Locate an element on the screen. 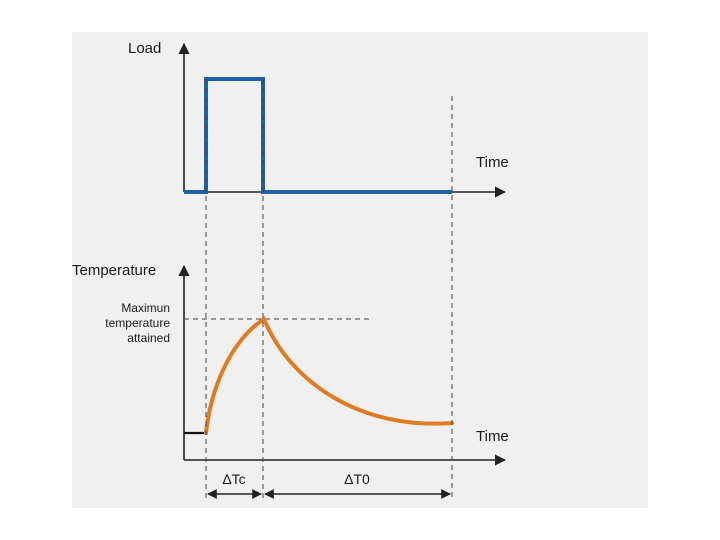 This screenshot has height=540, width=720. load-x-axis-label: Time is located at coordinates (492, 162).